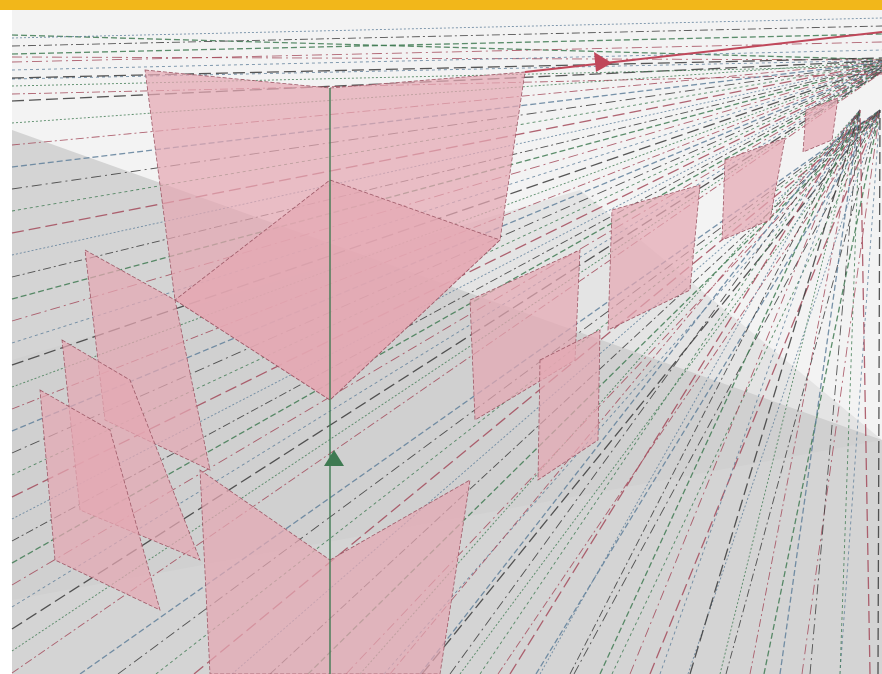  I want to click on lower-block-front, so click(265, 571).